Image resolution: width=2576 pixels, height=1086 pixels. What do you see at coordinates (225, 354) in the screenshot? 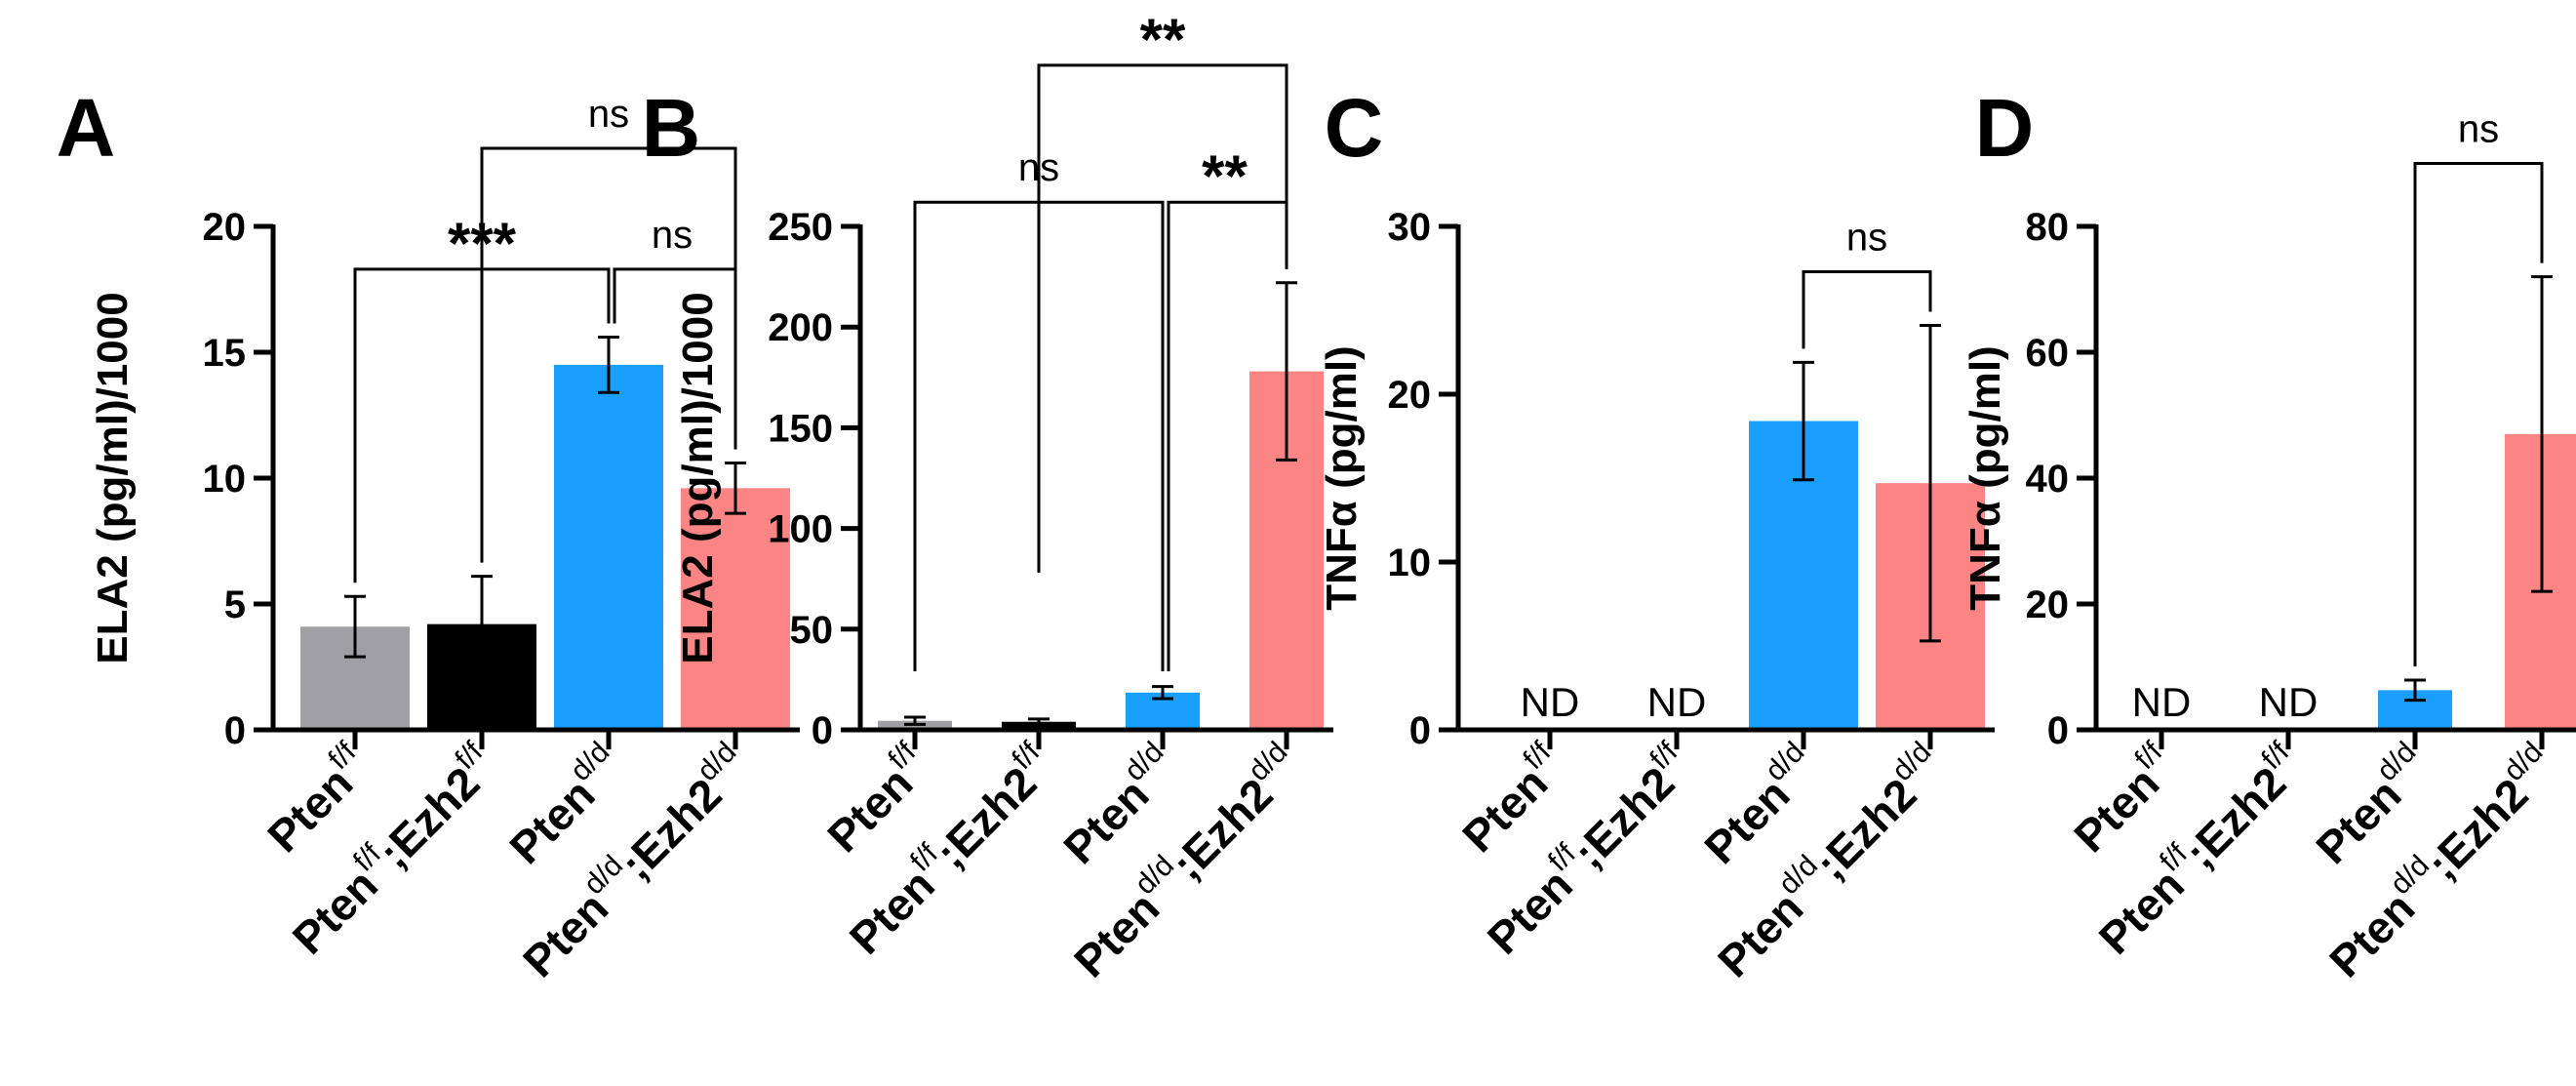
I see `y-tick-label: 15` at bounding box center [225, 354].